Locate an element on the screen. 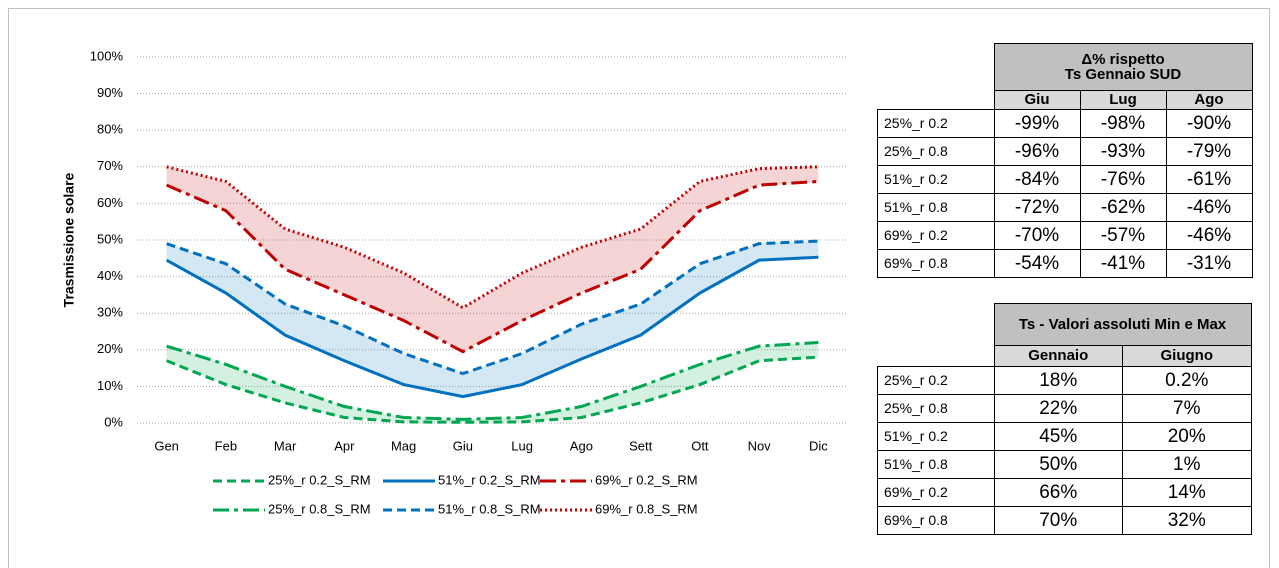  table-row: 25%_r 0.2 18% 0.2% is located at coordinates (1064, 380).